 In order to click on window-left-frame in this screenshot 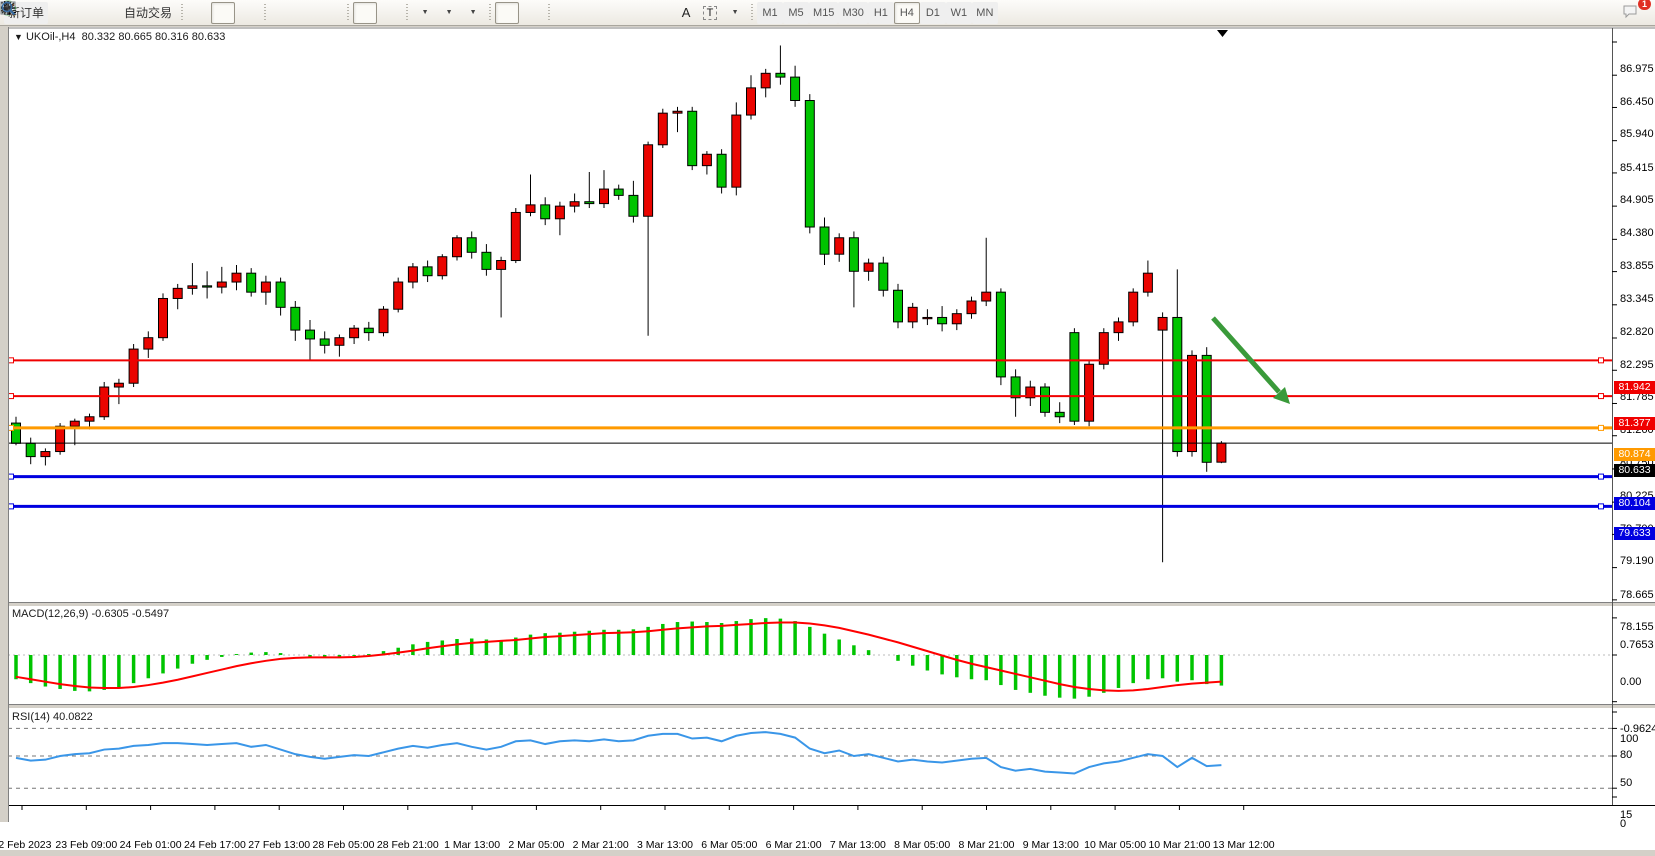, I will do `click(4, 424)`.